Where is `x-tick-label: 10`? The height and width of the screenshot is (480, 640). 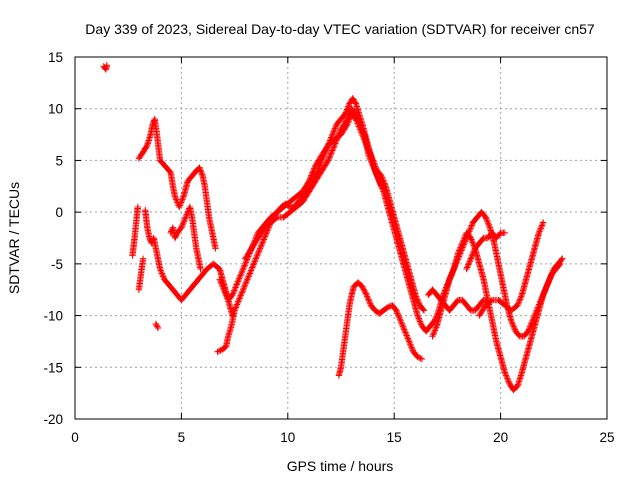
x-tick-label: 10 is located at coordinates (287, 437).